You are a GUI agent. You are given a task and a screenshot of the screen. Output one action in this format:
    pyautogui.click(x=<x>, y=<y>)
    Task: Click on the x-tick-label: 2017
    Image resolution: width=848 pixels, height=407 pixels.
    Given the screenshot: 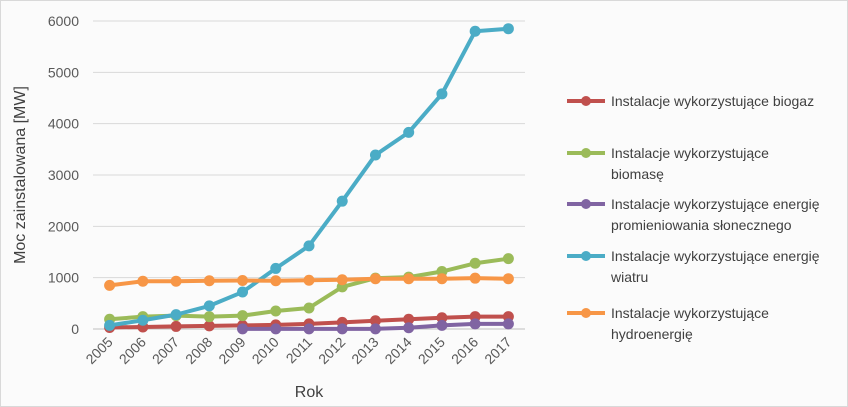 What is the action you would take?
    pyautogui.click(x=497, y=350)
    